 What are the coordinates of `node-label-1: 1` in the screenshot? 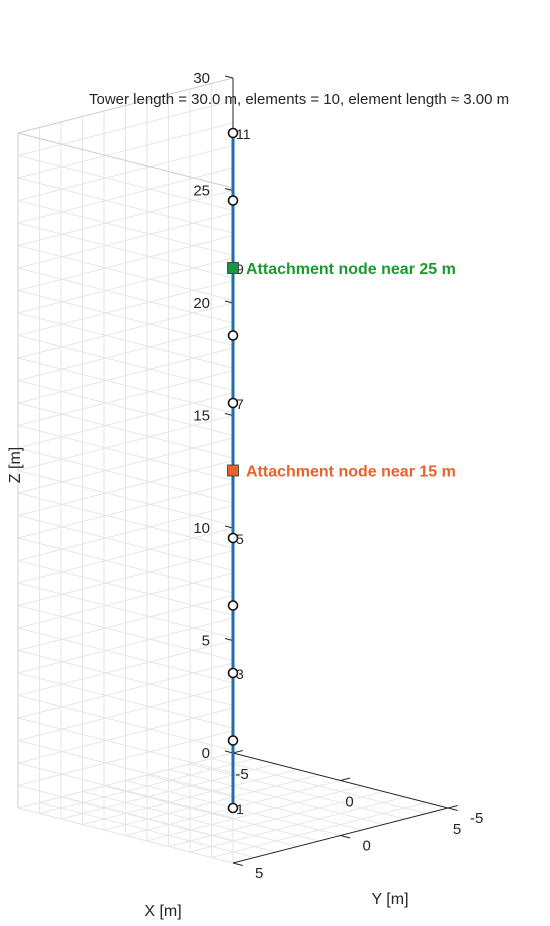 It's located at (240, 809).